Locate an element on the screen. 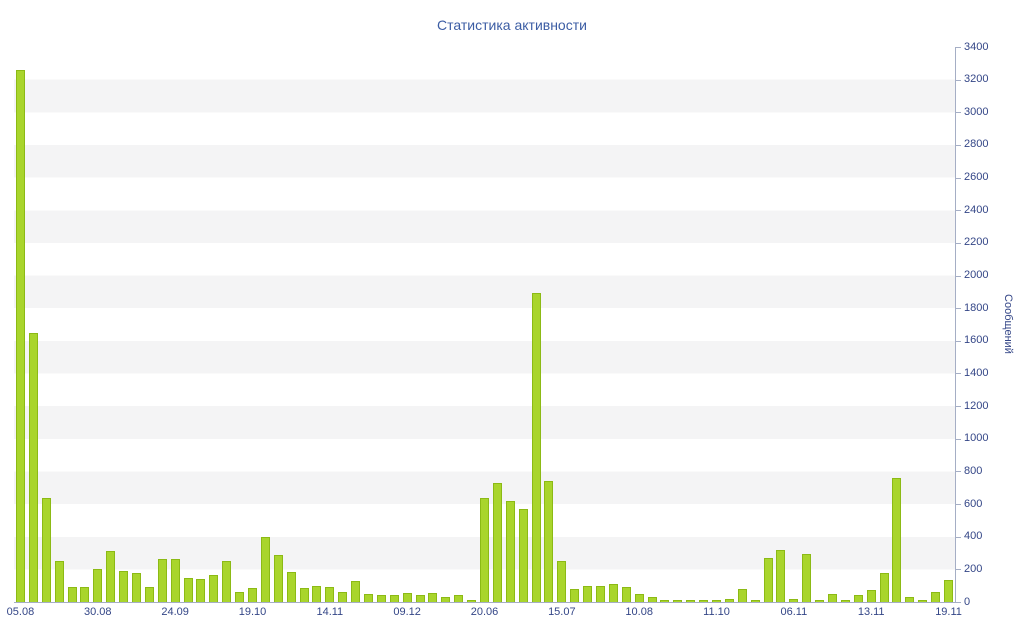  x-tick-label: 13.11 is located at coordinates (871, 612).